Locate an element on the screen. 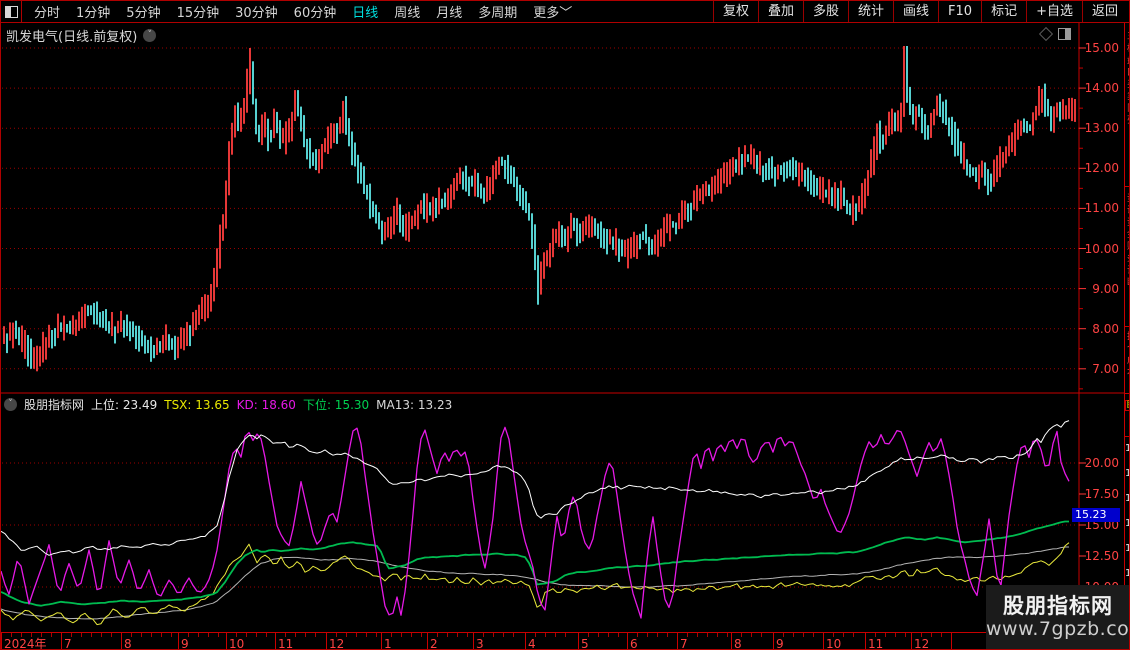  watermark-url: www.7gpzb.com is located at coordinates (1058, 629).